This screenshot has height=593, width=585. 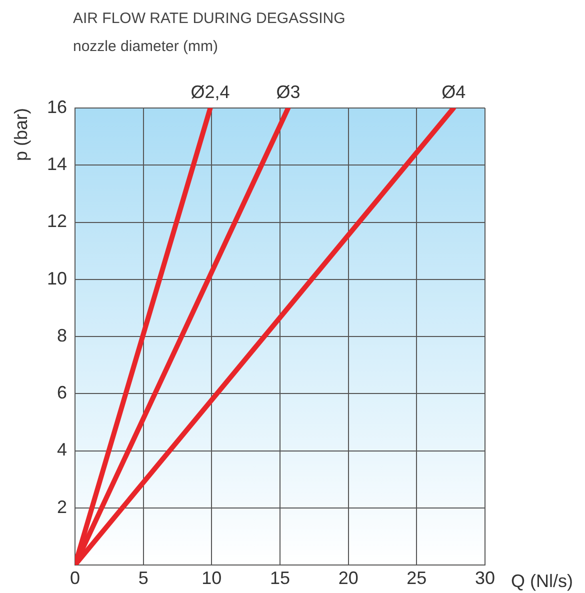 What do you see at coordinates (56, 106) in the screenshot?
I see `y-tick-label: 16` at bounding box center [56, 106].